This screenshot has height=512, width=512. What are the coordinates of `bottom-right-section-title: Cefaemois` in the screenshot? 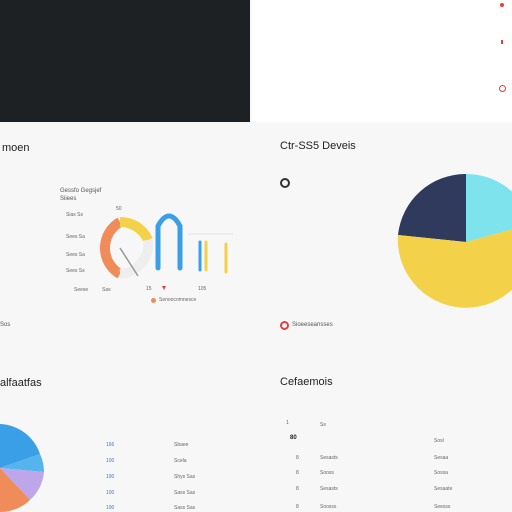 It's located at (306, 382).